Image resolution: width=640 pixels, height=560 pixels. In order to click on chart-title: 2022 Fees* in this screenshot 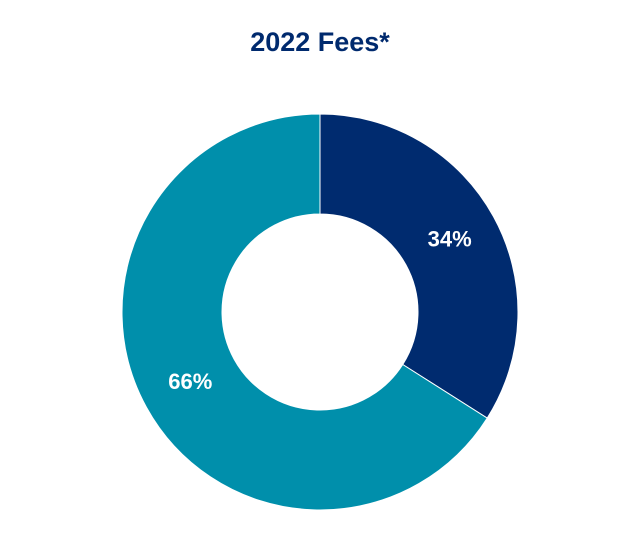, I will do `click(320, 42)`.